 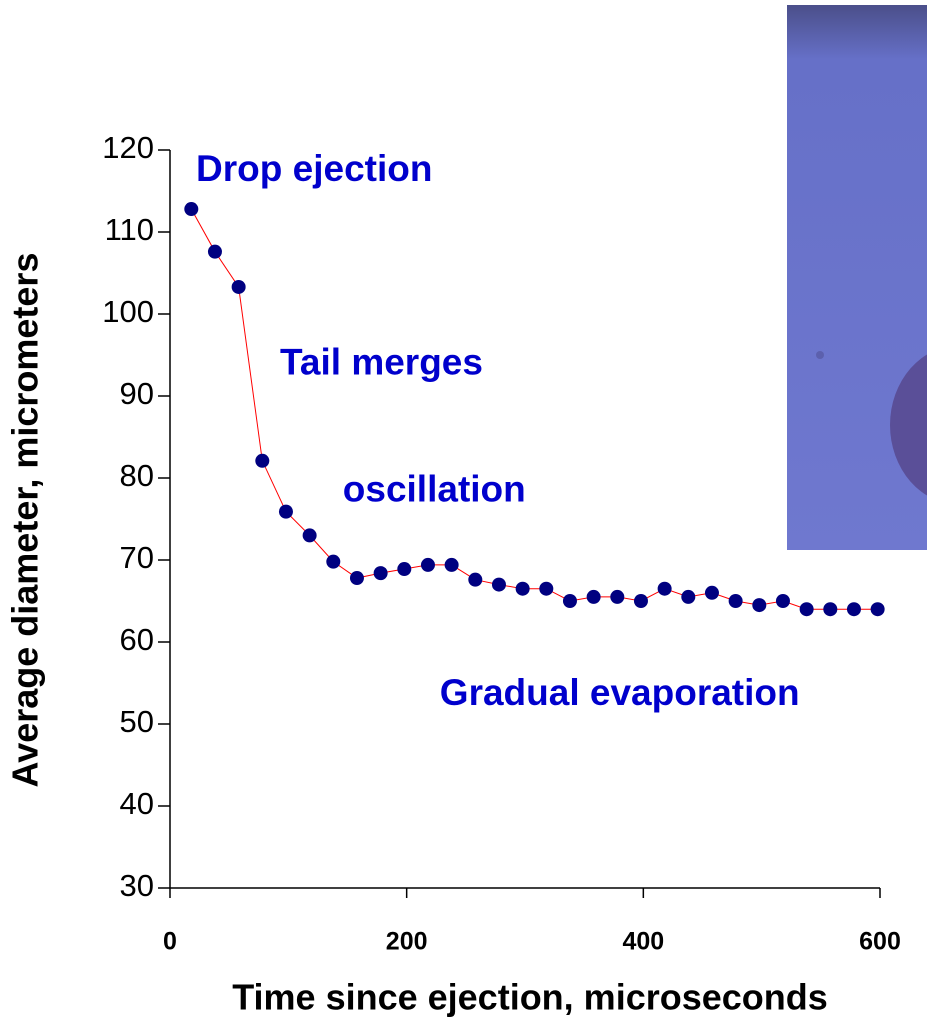 I want to click on y-axis-title: Average diameter, micrometers, so click(x=25, y=520).